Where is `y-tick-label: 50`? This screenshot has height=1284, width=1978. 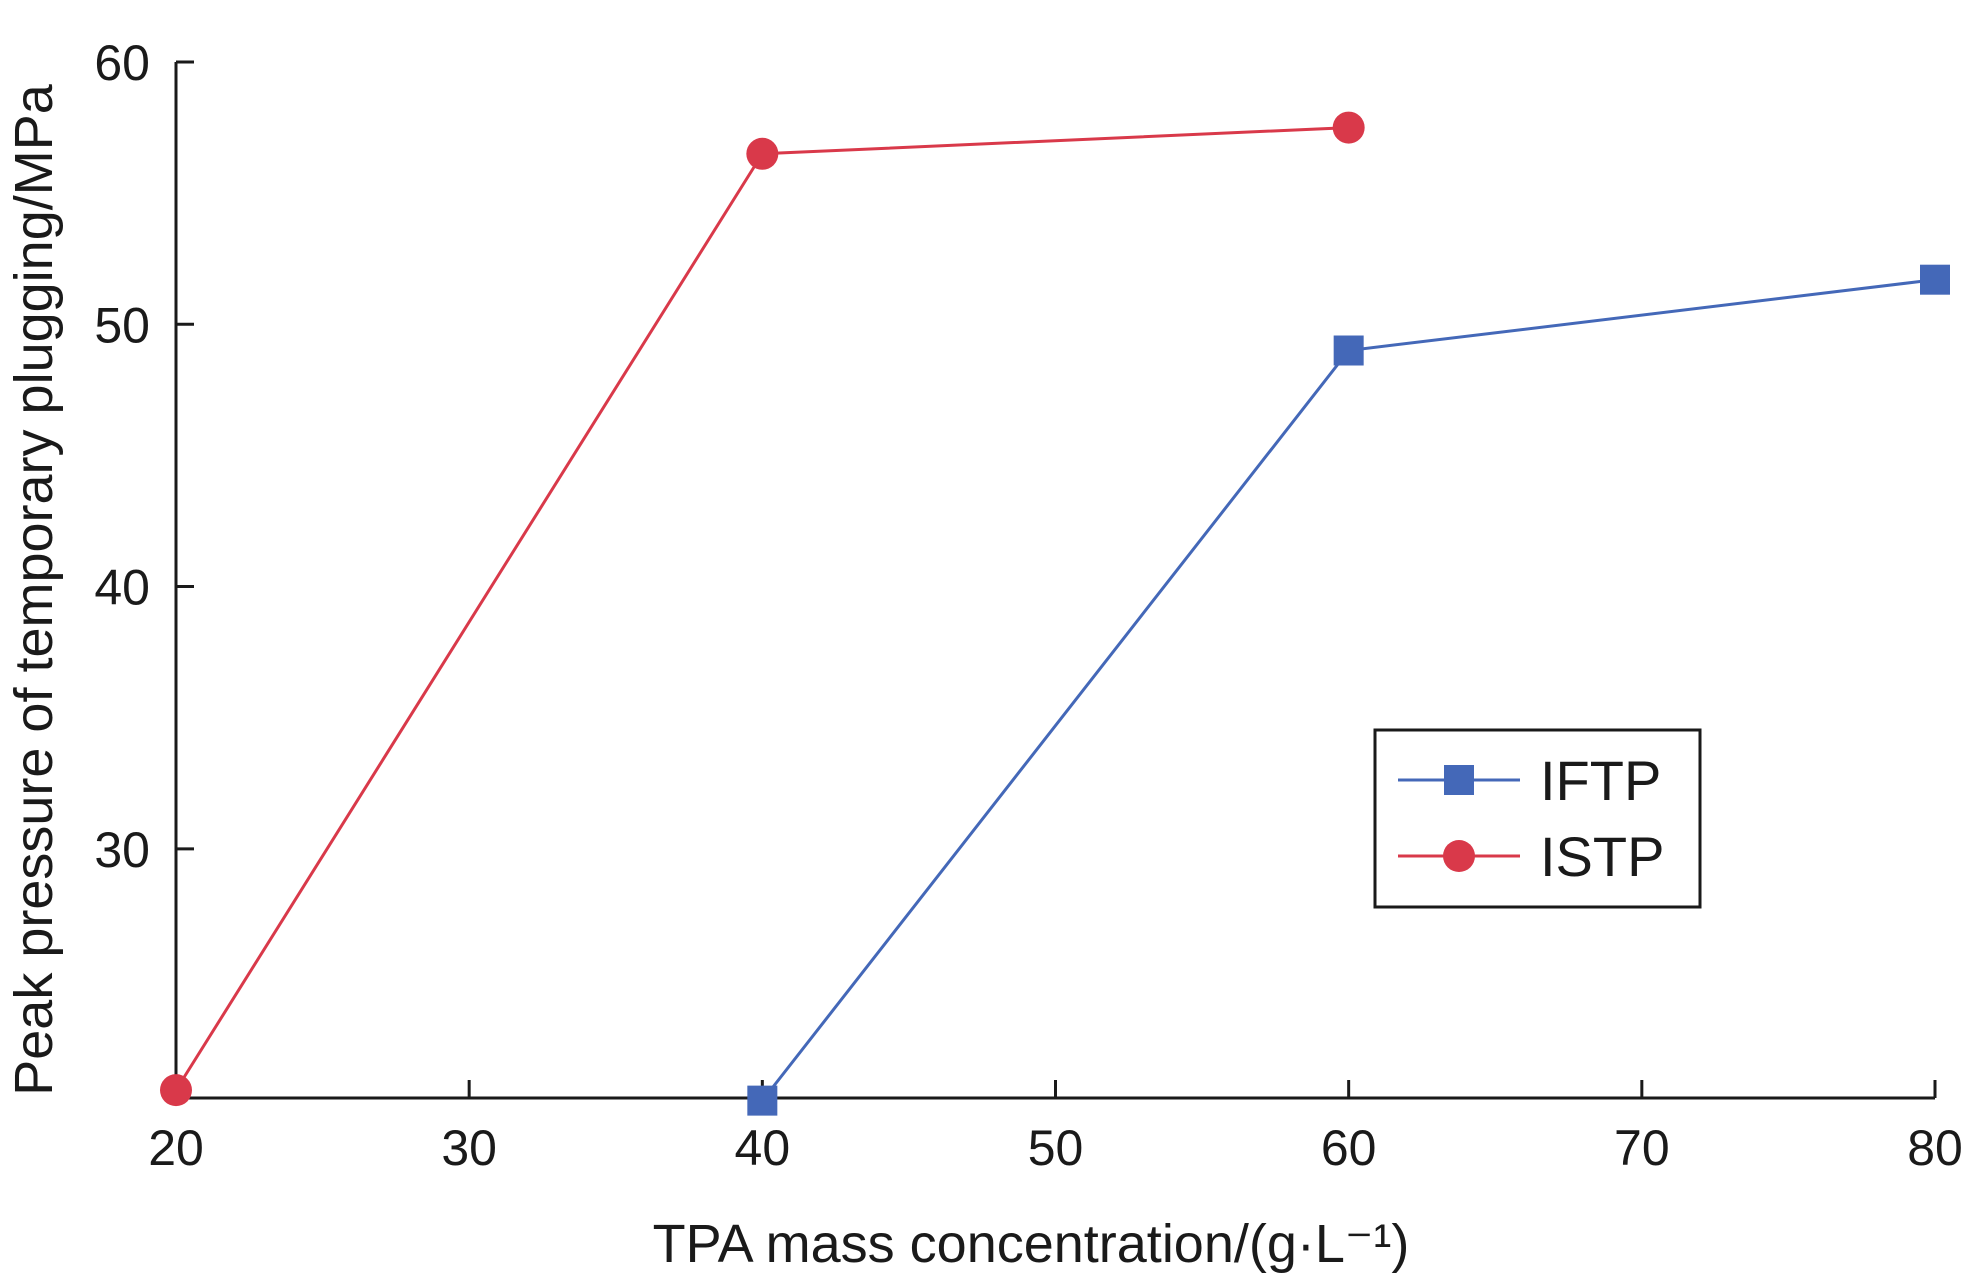 y-tick-label: 50 is located at coordinates (122, 325).